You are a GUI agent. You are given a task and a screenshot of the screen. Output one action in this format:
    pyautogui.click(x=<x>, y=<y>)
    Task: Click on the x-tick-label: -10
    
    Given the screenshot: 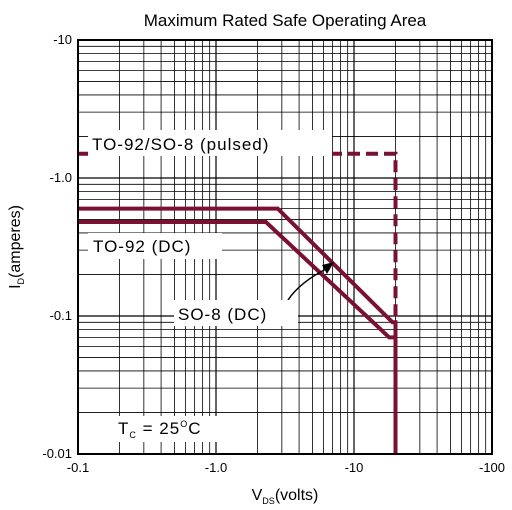 What is the action you would take?
    pyautogui.click(x=354, y=467)
    